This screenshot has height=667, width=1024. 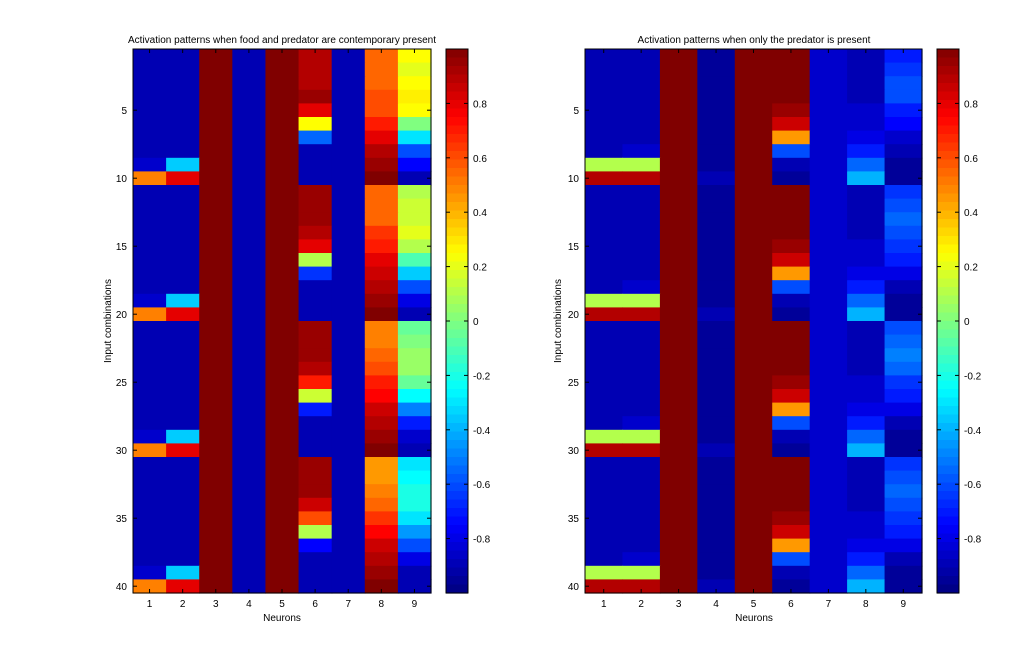 What do you see at coordinates (348, 273) in the screenshot?
I see `left-cell-r17-c7` at bounding box center [348, 273].